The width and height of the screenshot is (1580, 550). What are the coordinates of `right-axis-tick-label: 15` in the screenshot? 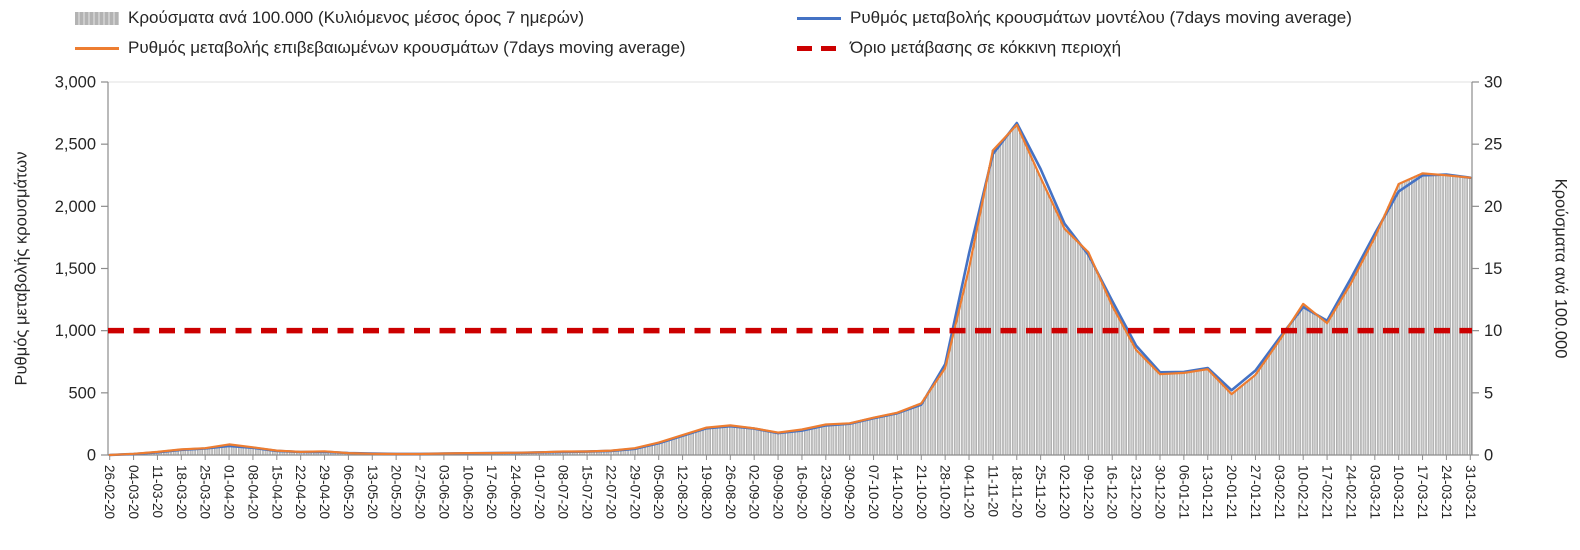 It's located at (1493, 269).